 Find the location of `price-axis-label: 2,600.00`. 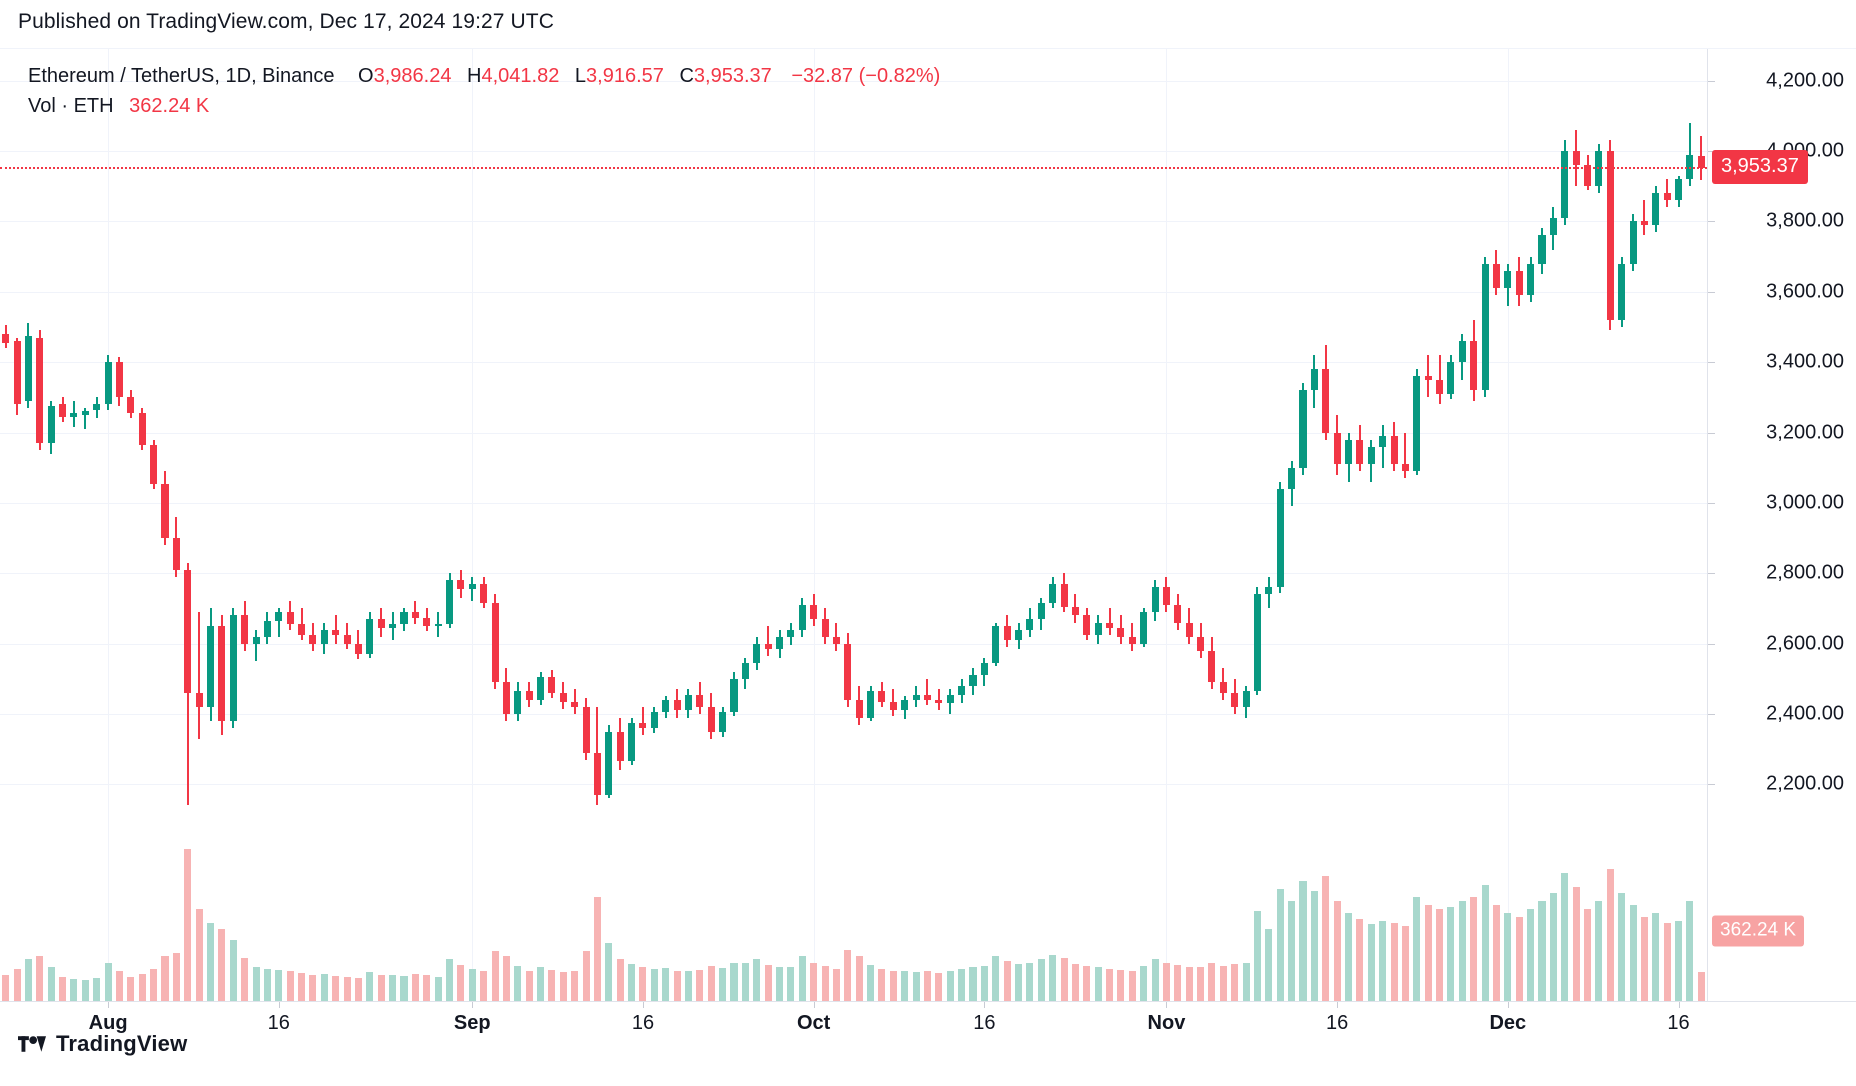

price-axis-label: 2,600.00 is located at coordinates (1805, 643).